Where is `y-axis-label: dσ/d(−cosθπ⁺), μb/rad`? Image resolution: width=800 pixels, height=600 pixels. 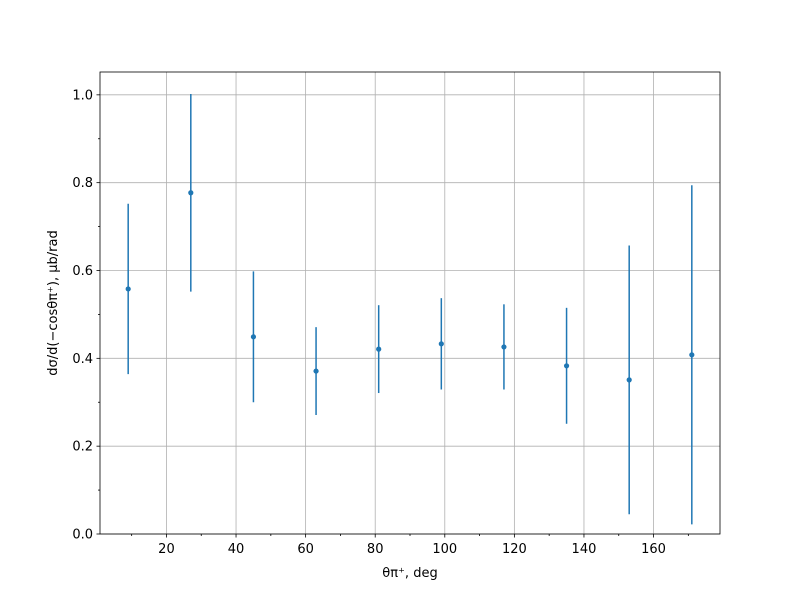
y-axis-label: dσ/d(−cosθπ⁺), μb/rad is located at coordinates (53, 302).